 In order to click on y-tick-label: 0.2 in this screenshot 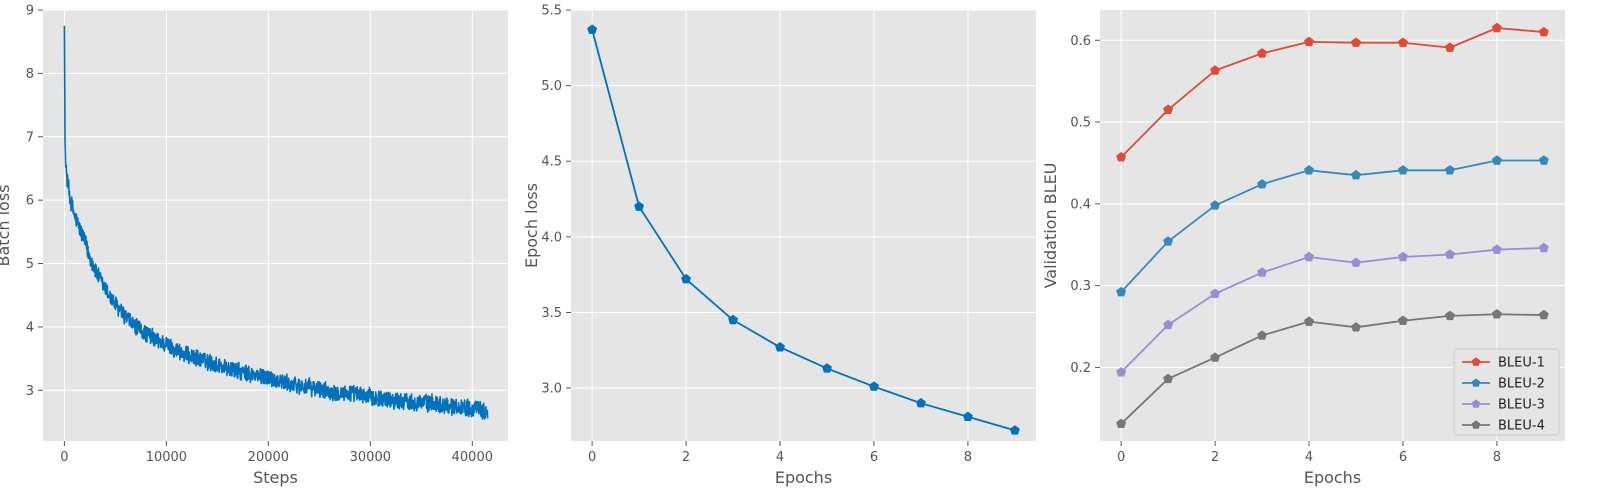, I will do `click(1080, 368)`.